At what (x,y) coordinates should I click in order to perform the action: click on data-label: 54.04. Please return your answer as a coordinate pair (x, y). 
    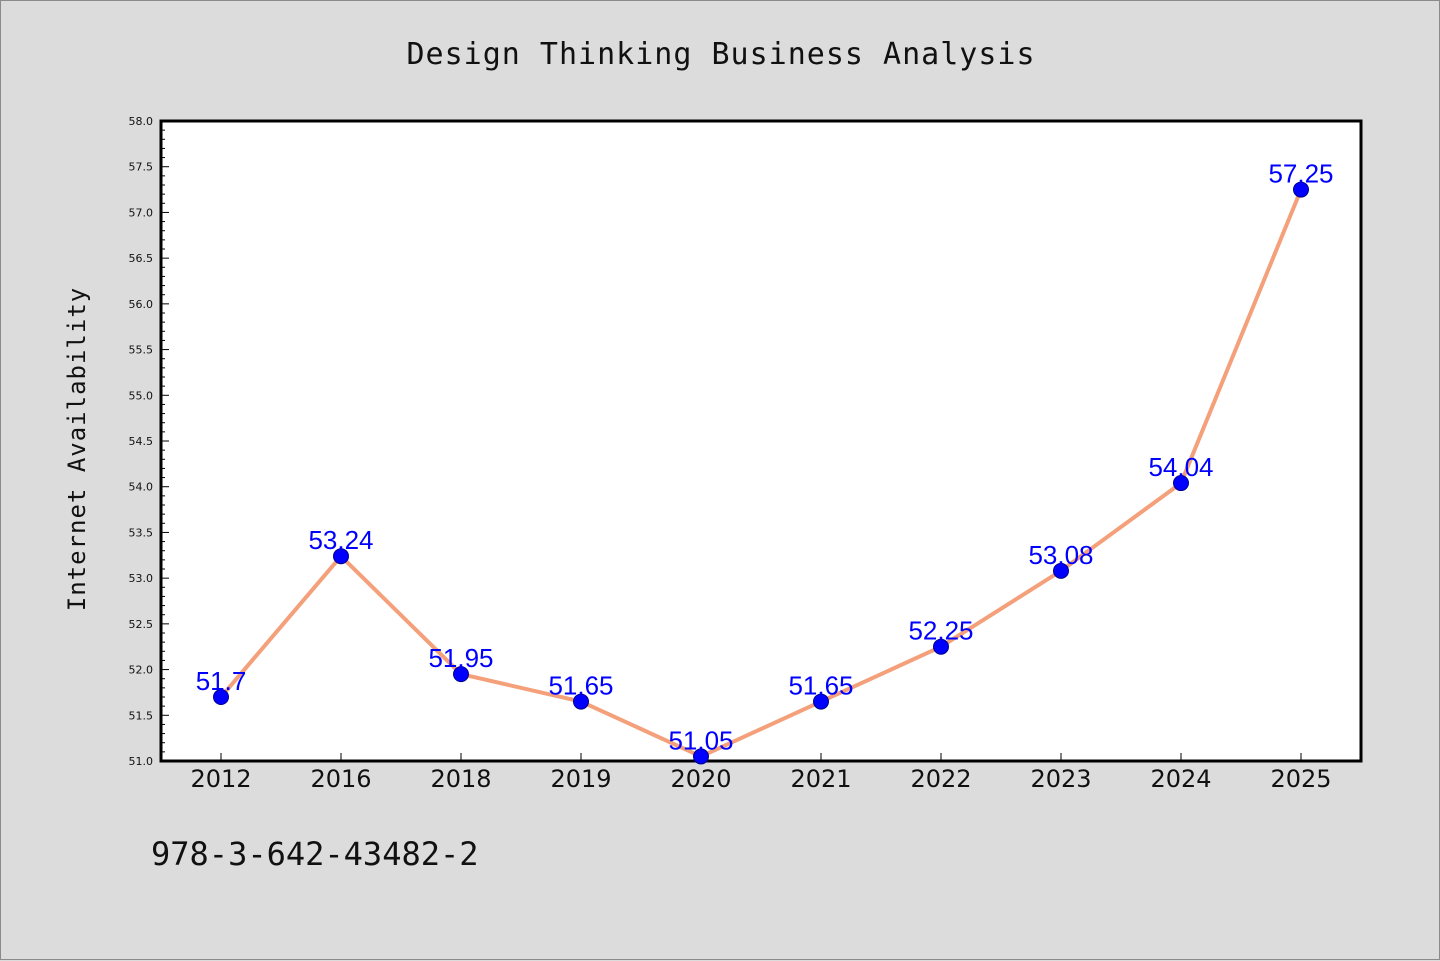
    Looking at the image, I should click on (1180, 467).